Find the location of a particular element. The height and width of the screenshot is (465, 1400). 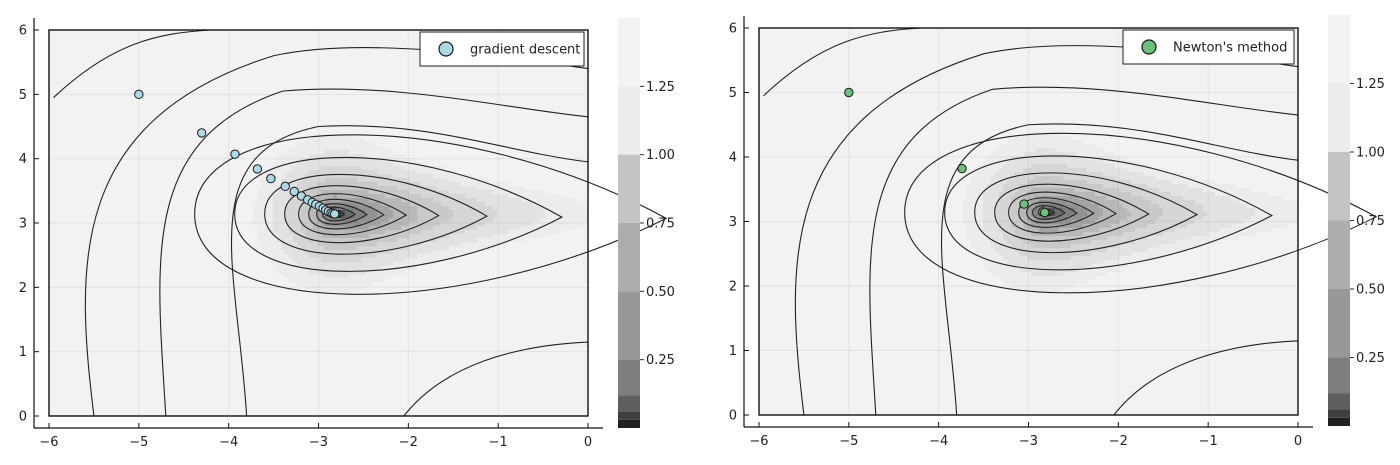

legend: gradient descent is located at coordinates (502, 49).